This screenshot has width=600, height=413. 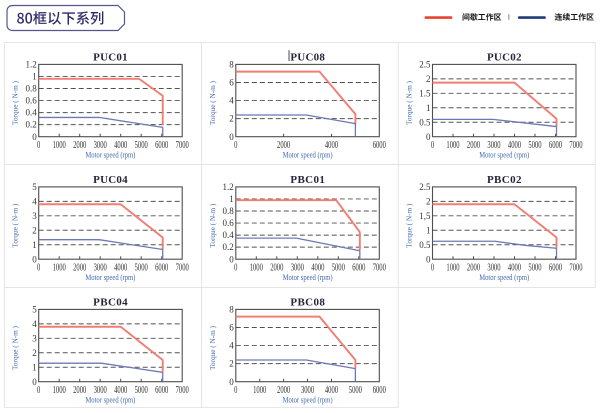 What do you see at coordinates (307, 302) in the screenshot?
I see `svg-text: PBC08` at bounding box center [307, 302].